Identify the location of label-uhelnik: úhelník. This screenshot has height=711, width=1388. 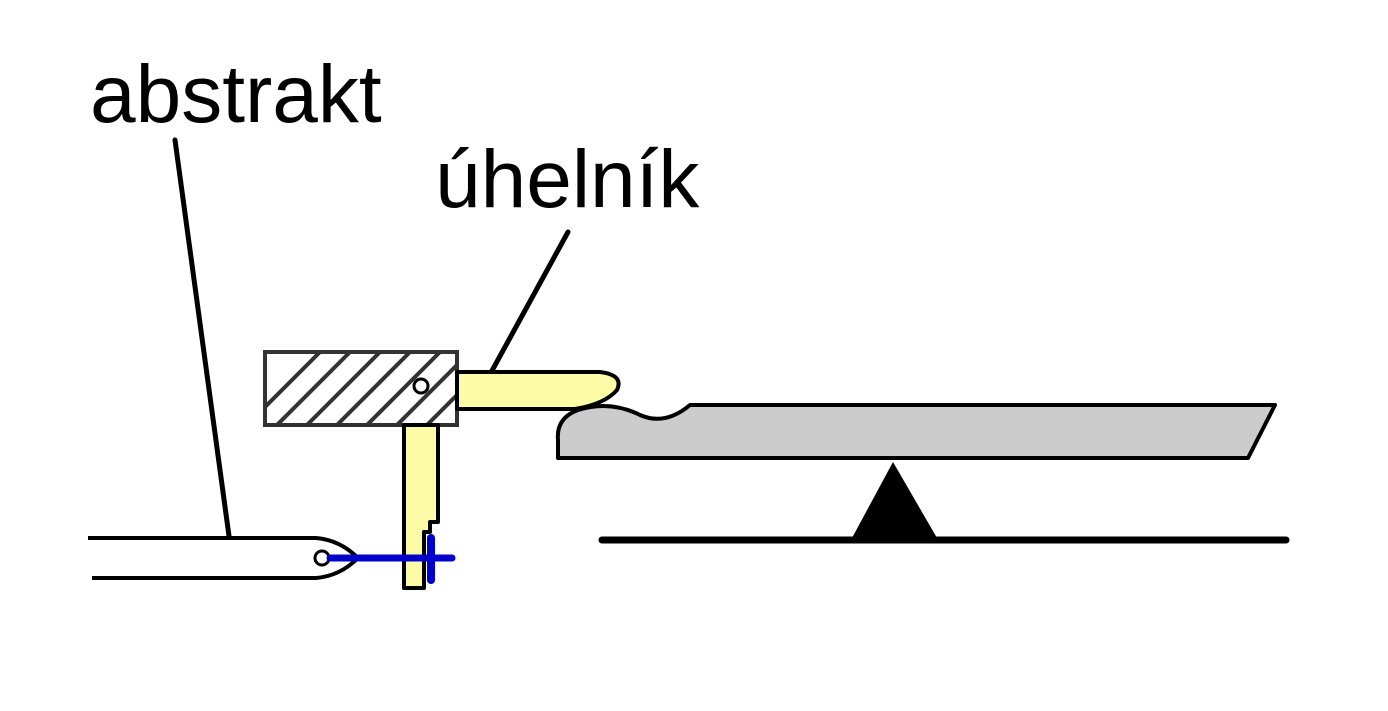
(567, 179).